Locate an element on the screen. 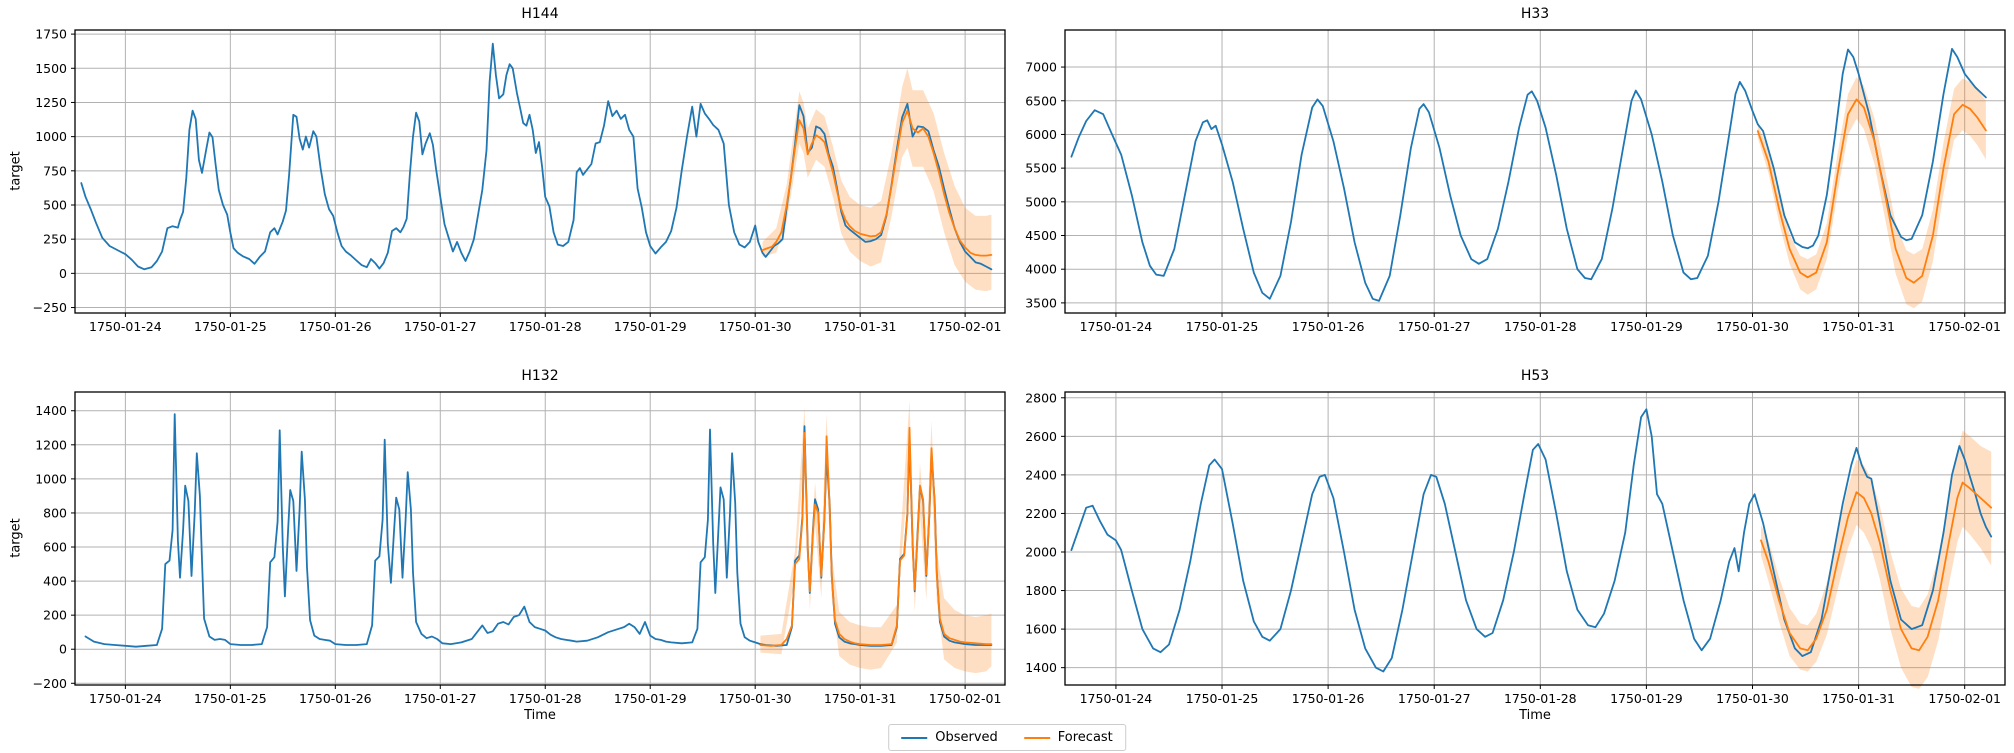 The image size is (2014, 753). y-tick-label: 250 is located at coordinates (55, 239).